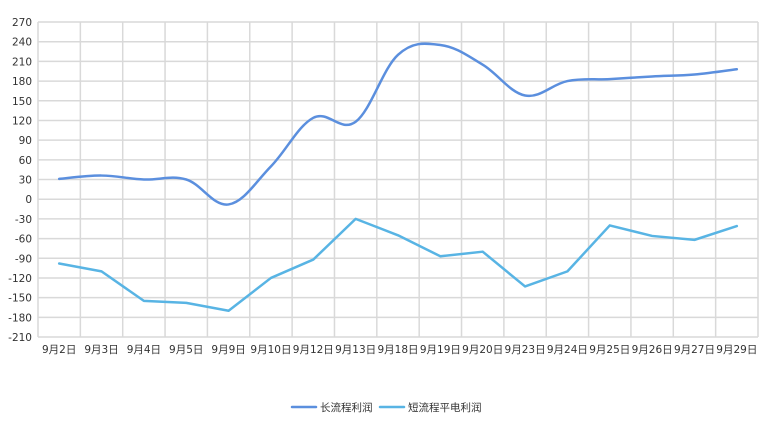 The height and width of the screenshot is (428, 775). I want to click on x-tick-label: 9月20日, so click(482, 350).